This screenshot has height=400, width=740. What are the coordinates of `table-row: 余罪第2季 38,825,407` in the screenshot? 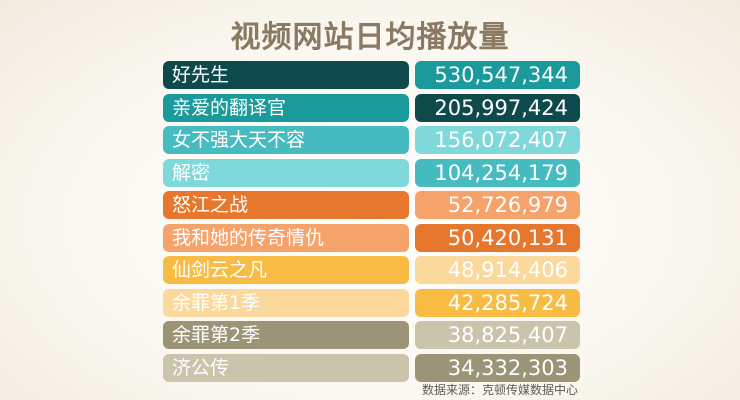 It's located at (371, 335).